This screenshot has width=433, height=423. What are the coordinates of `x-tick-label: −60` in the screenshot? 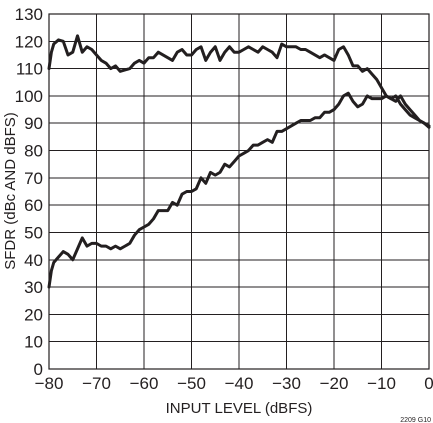 It's located at (144, 383).